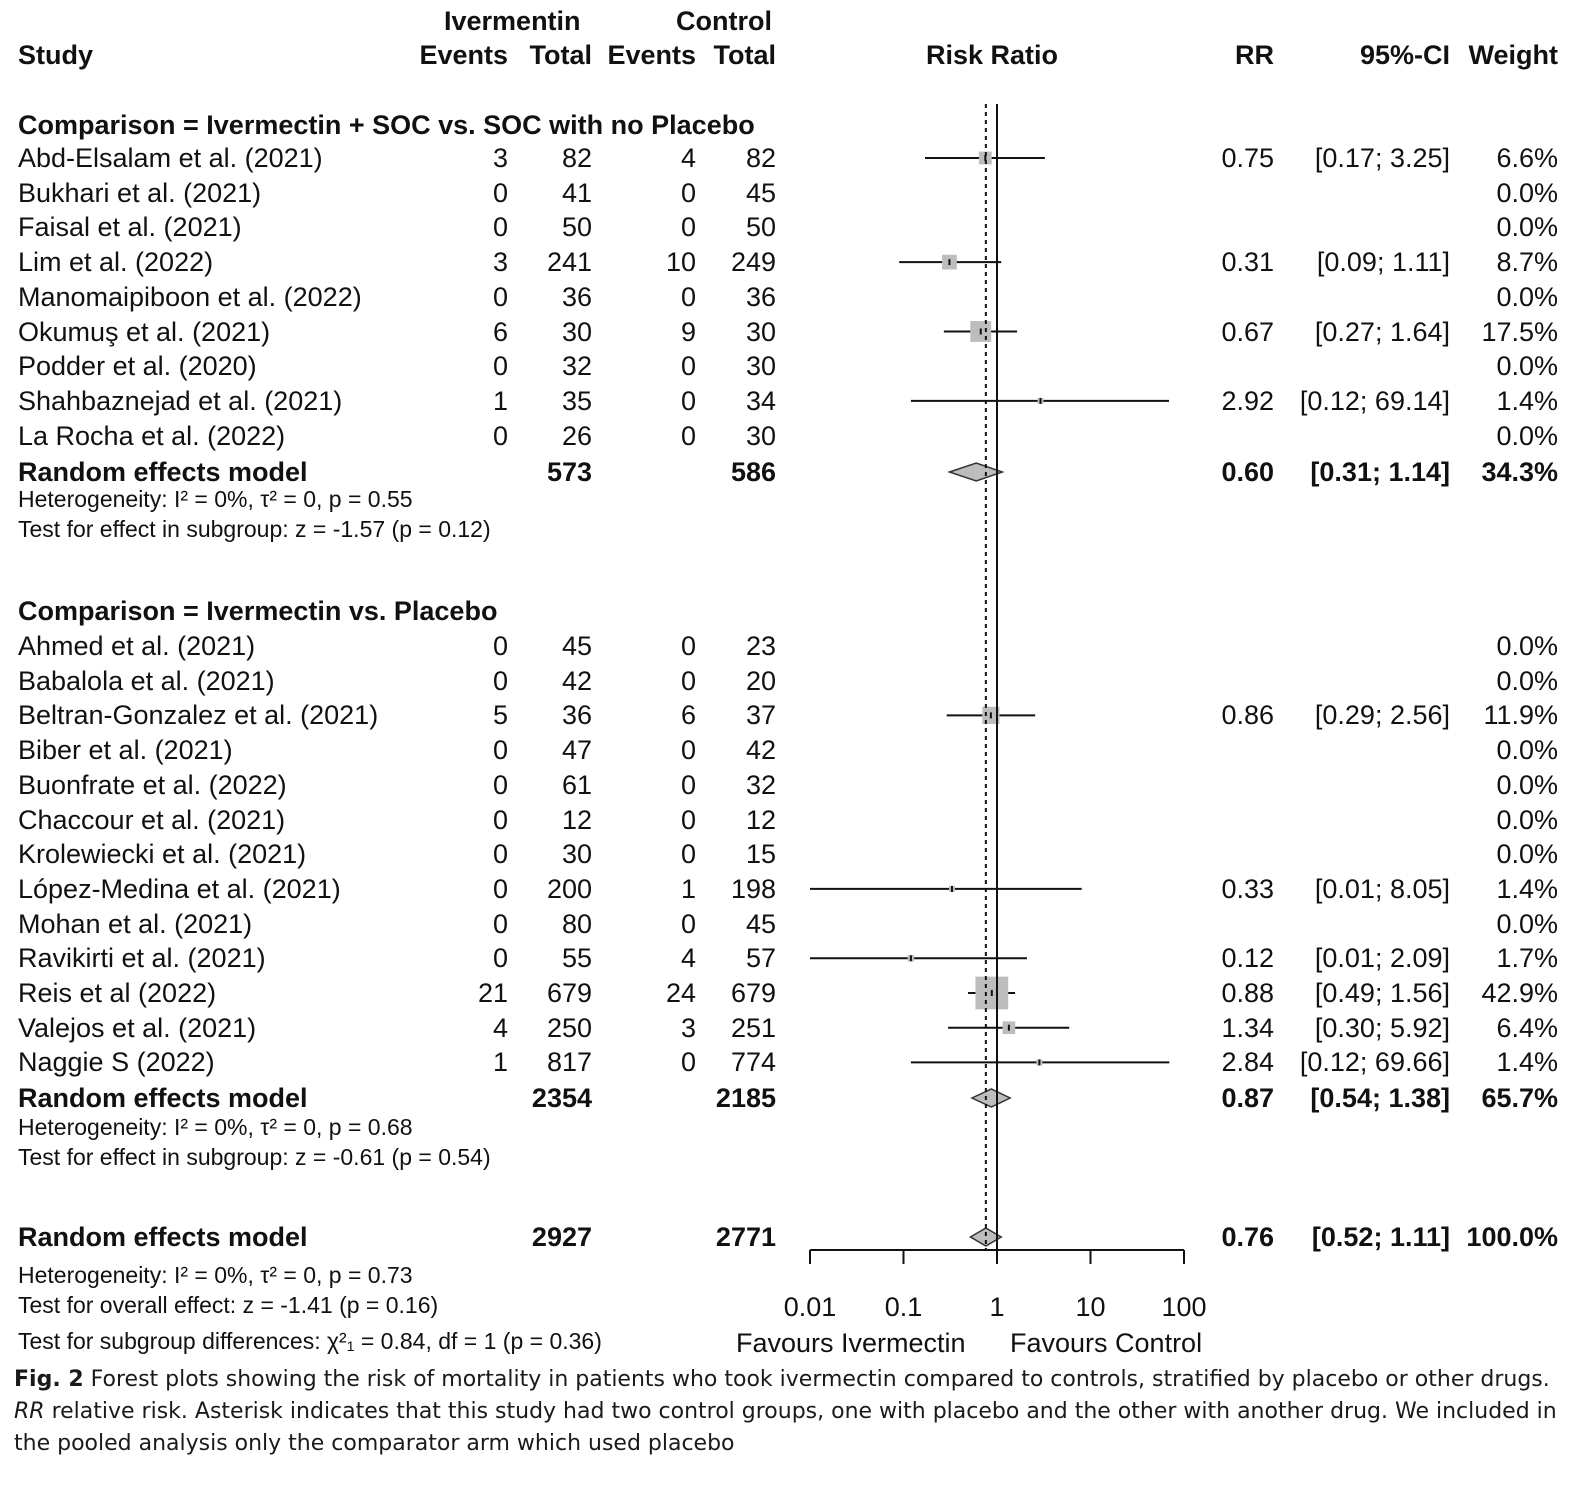 Image resolution: width=1588 pixels, height=1494 pixels. Describe the element at coordinates (1382, 715) in the screenshot. I see `ci-value: [0.29; 2.56]` at that location.